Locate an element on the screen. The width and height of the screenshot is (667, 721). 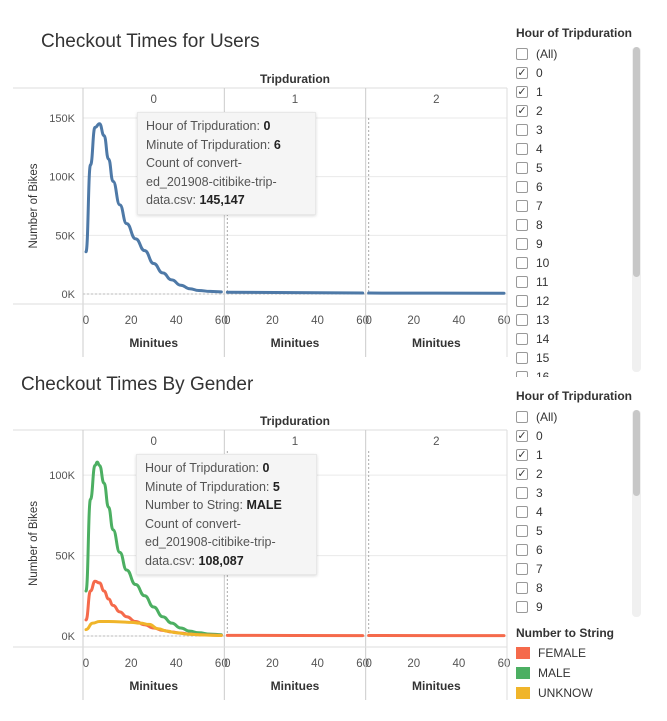
gender-filter-scrollbar is located at coordinates (636, 513).